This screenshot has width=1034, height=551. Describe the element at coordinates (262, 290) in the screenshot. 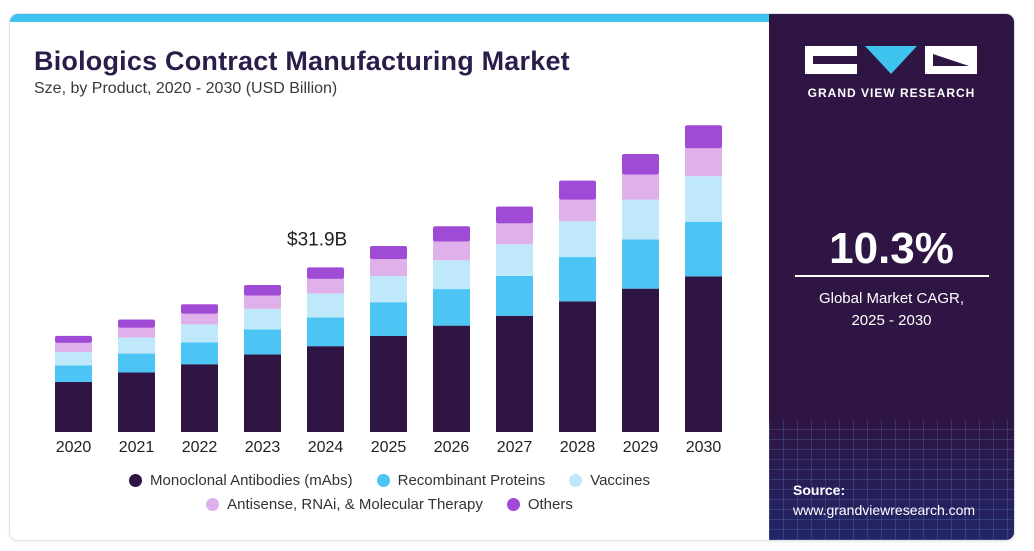

I see `bar-segment-2023-s4` at that location.